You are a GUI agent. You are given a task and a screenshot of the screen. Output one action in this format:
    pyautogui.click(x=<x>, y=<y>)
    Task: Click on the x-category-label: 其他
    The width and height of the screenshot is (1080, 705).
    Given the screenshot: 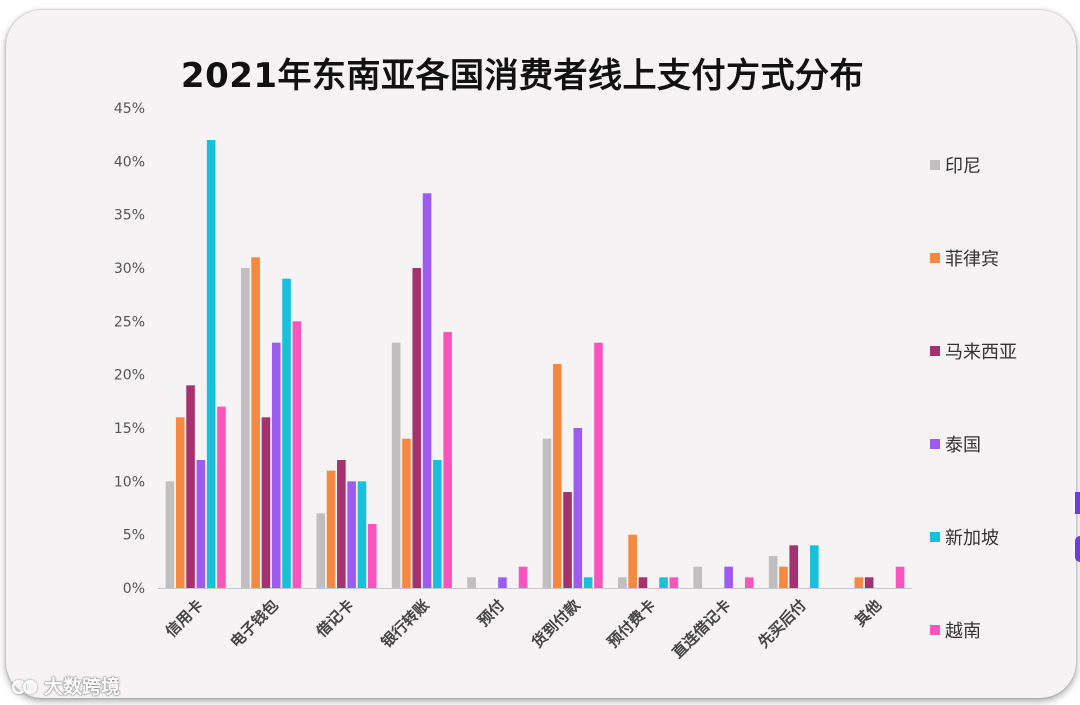 What is the action you would take?
    pyautogui.click(x=868, y=613)
    